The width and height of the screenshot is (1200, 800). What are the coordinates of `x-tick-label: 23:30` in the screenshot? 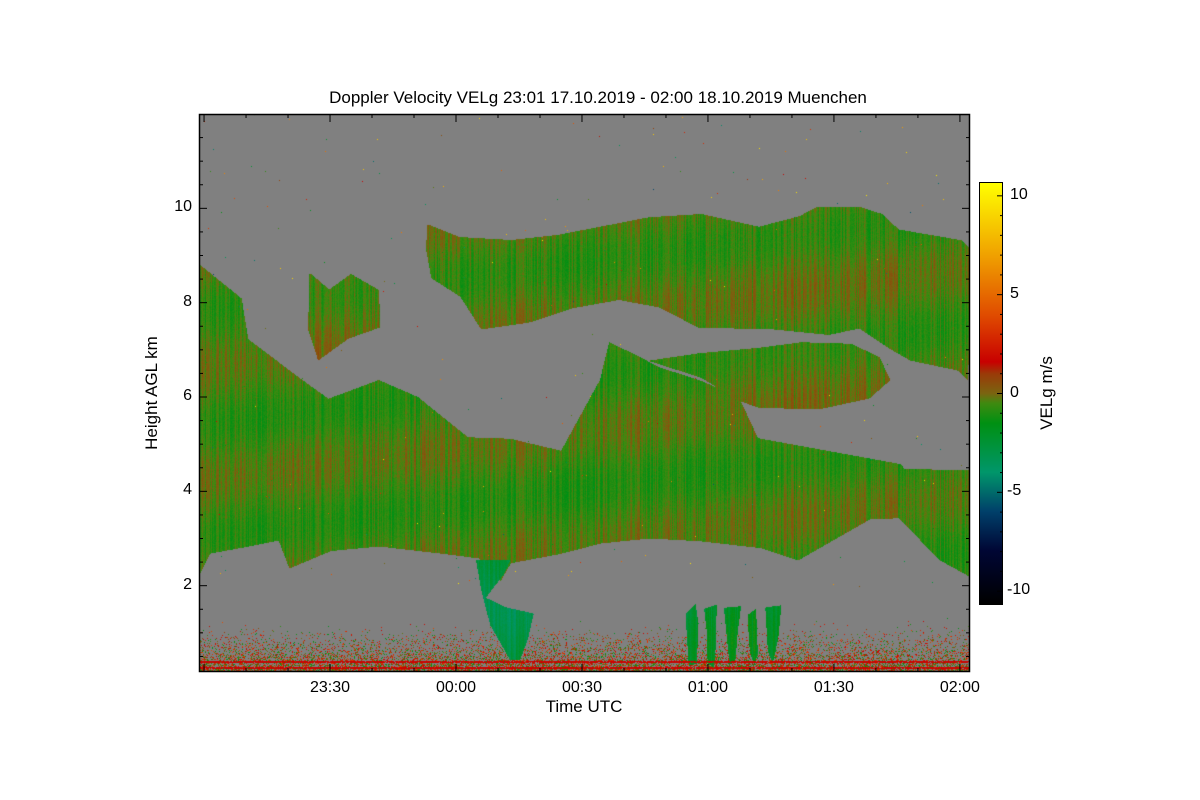 It's located at (330, 687).